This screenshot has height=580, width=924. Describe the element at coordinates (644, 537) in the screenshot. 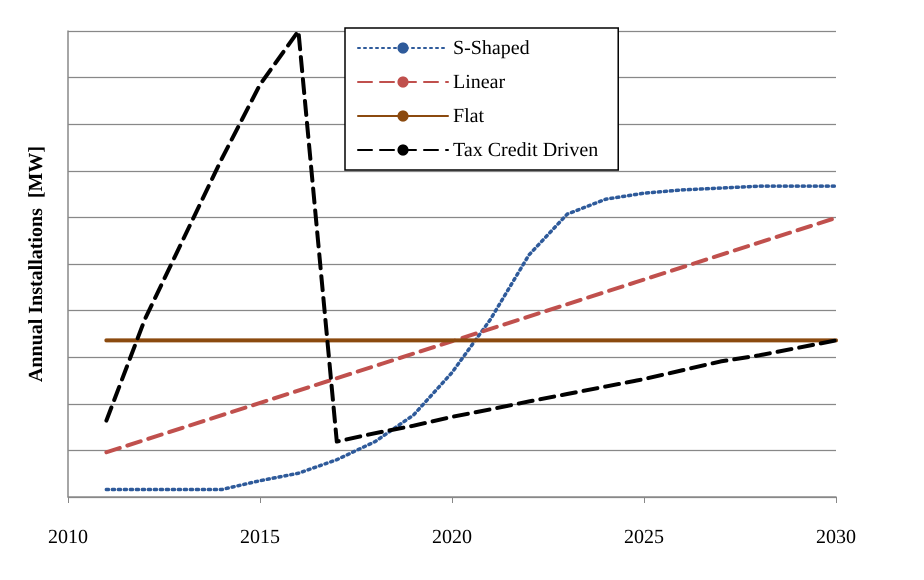

I see `x-tick-label: 2025` at that location.